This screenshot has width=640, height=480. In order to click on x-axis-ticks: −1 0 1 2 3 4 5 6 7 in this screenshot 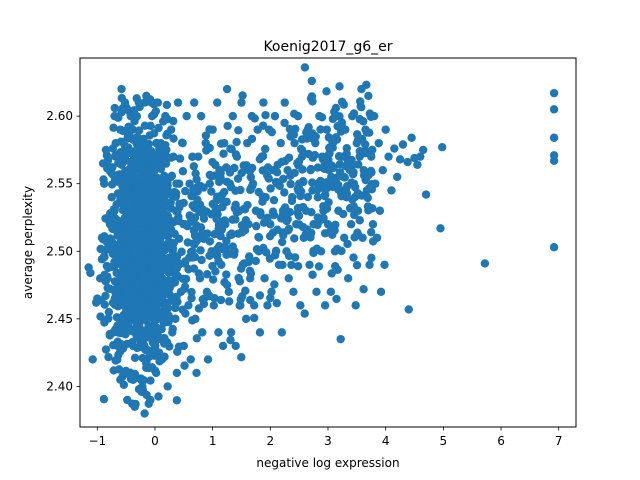, I will do `click(325, 437)`.